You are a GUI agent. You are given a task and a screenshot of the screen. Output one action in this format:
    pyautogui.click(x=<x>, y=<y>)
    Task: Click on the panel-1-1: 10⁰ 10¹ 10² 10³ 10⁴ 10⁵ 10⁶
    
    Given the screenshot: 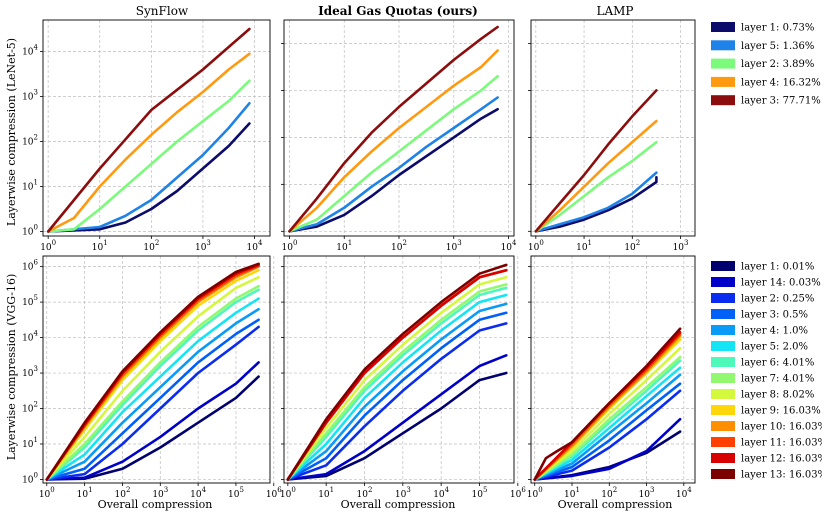 What is the action you would take?
    pyautogui.click(x=403, y=377)
    